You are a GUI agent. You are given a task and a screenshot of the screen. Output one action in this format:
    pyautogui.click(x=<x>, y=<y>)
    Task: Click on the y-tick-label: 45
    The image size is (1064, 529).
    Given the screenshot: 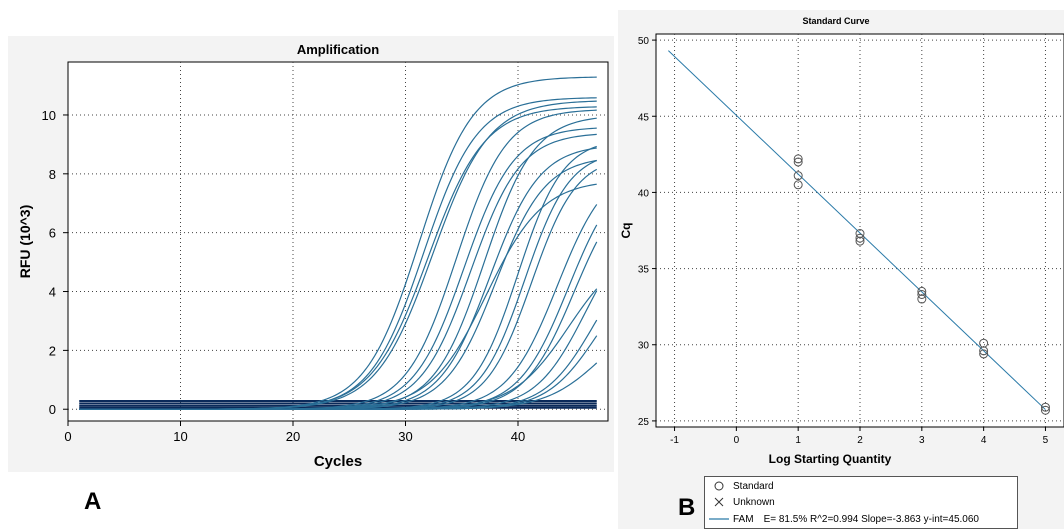 What is the action you would take?
    pyautogui.click(x=644, y=117)
    